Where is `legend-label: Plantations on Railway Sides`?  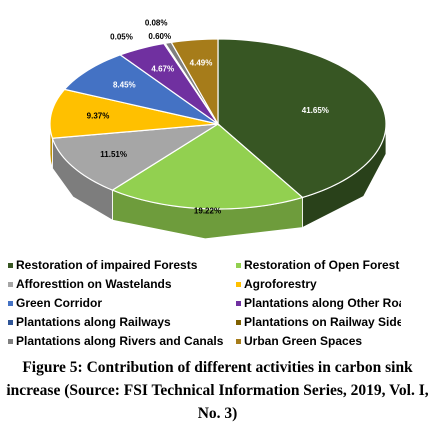
legend-label: Plantations on Railway Sides is located at coordinates (327, 322).